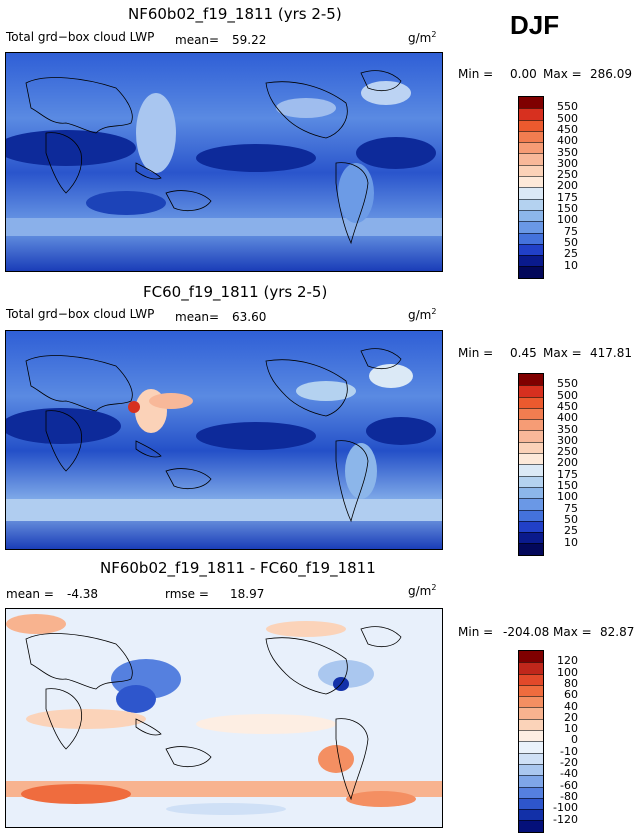 The width and height of the screenshot is (644, 833). Describe the element at coordinates (422, 37) in the screenshot. I see `panel-1-units: g/m2` at that location.